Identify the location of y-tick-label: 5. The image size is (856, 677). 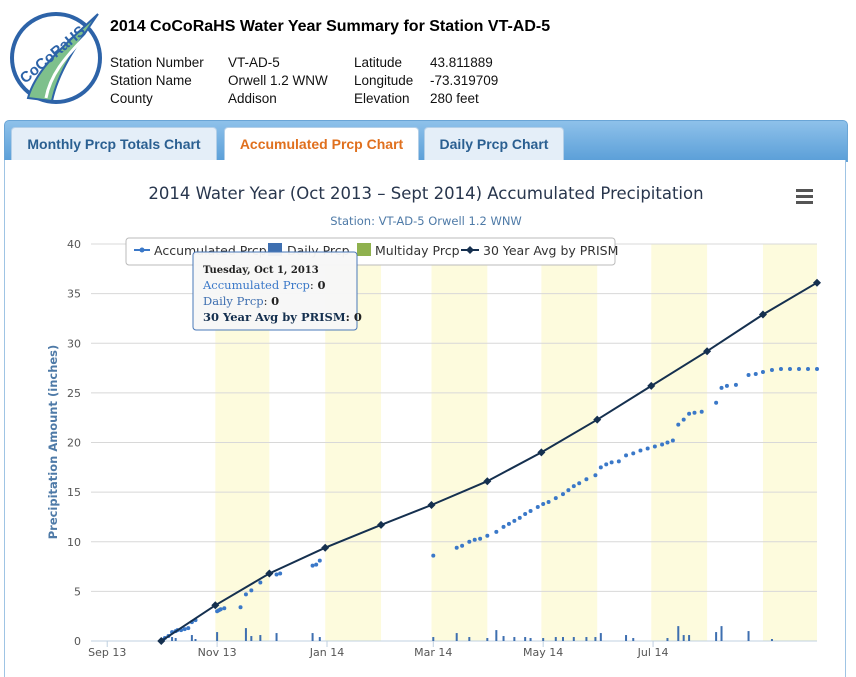
(77, 591).